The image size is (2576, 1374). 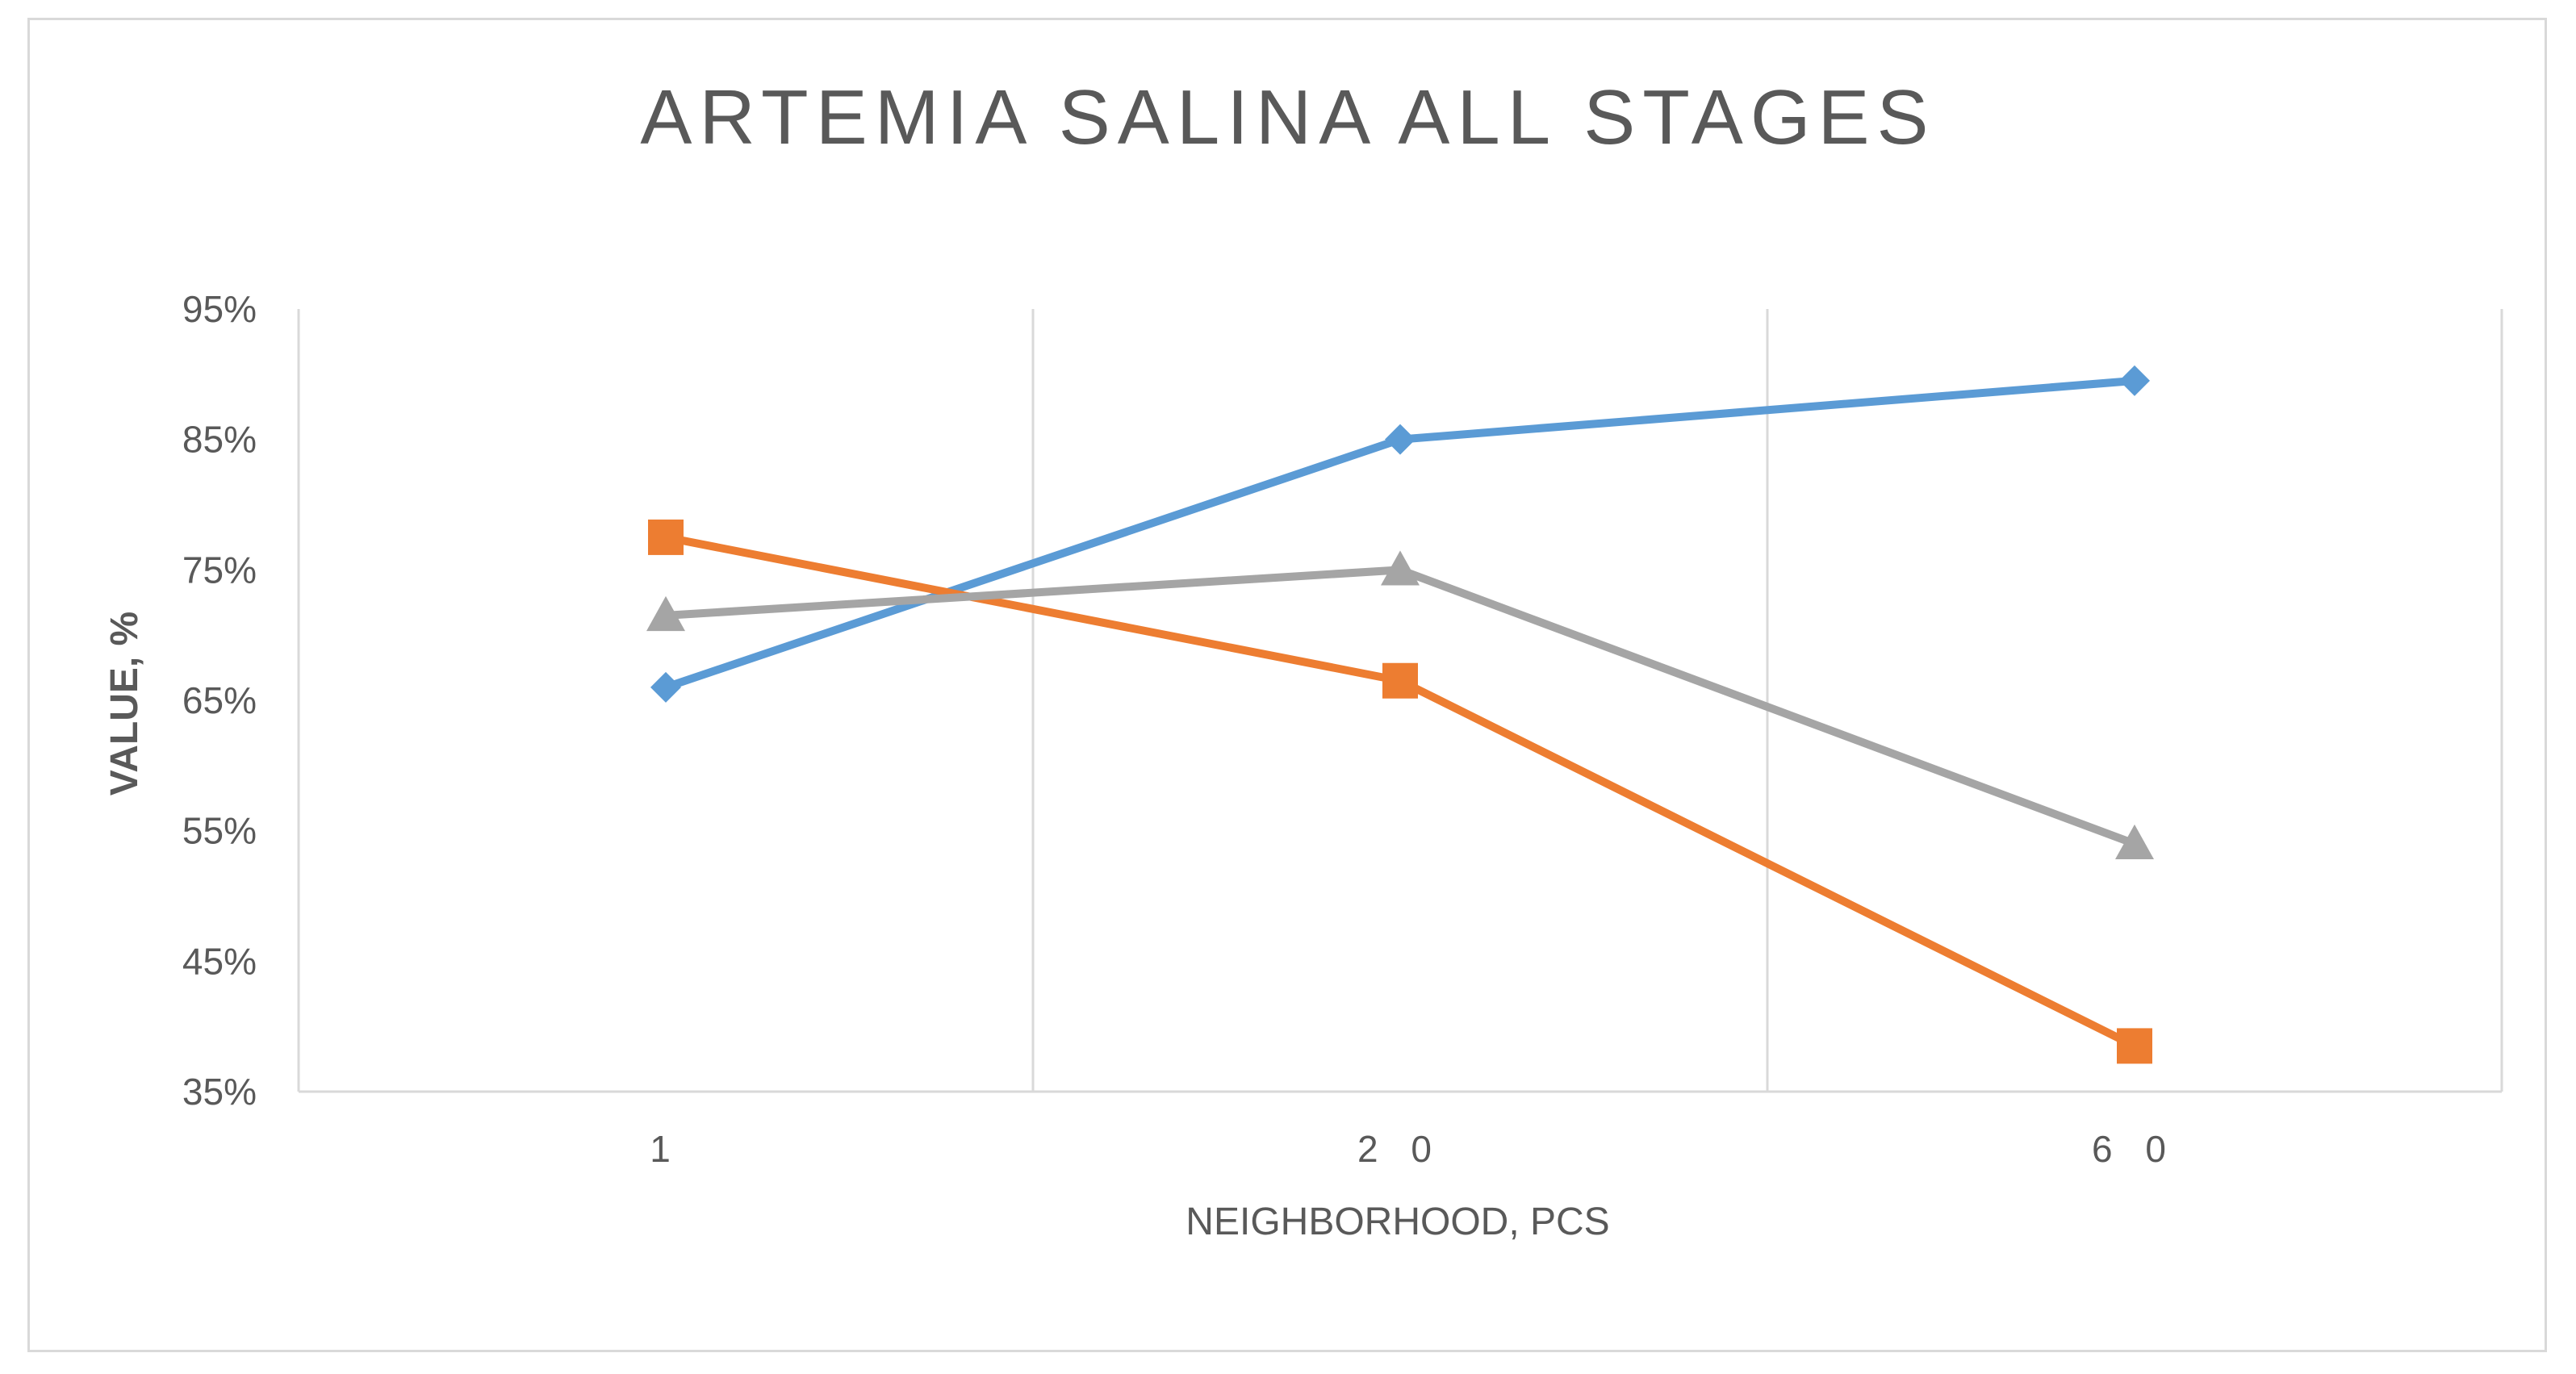 I want to click on y-tick-label: 45%, so click(x=219, y=961).